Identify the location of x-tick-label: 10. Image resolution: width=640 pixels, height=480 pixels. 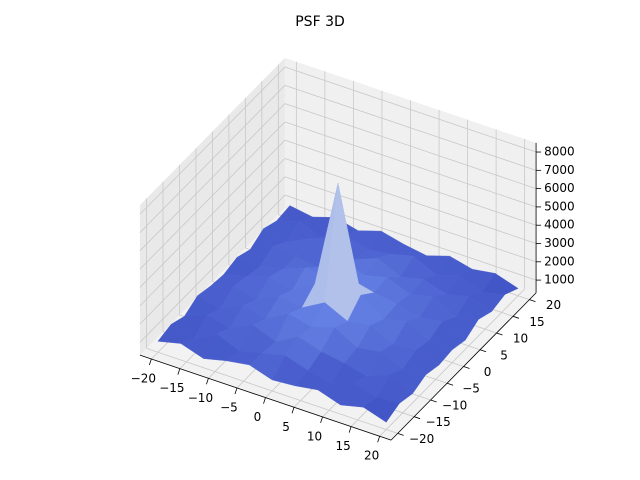
(314, 436).